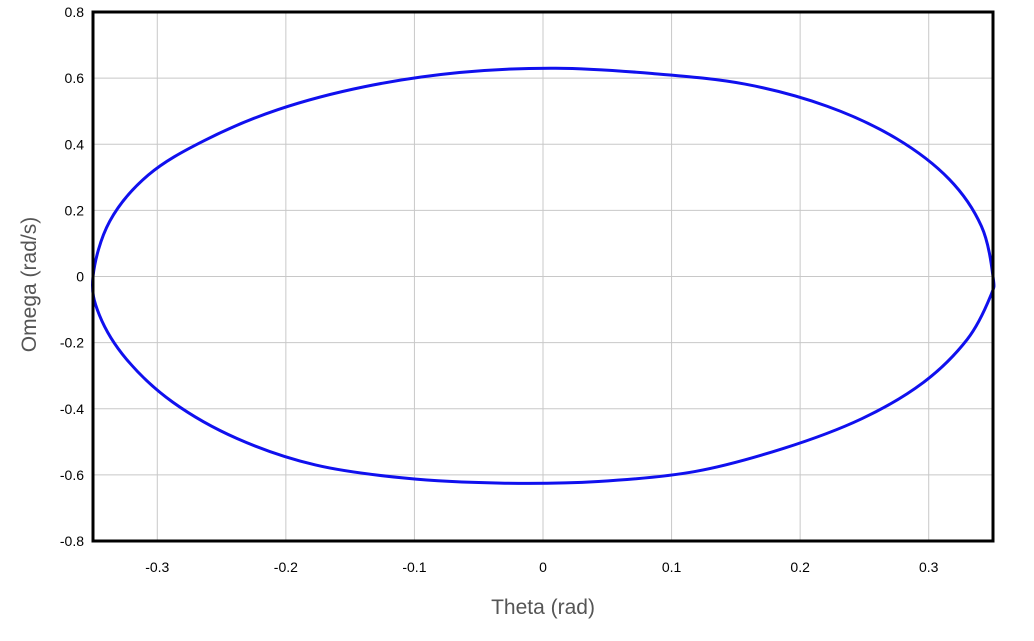  What do you see at coordinates (286, 567) in the screenshot?
I see `x-tick-label: -0.2` at bounding box center [286, 567].